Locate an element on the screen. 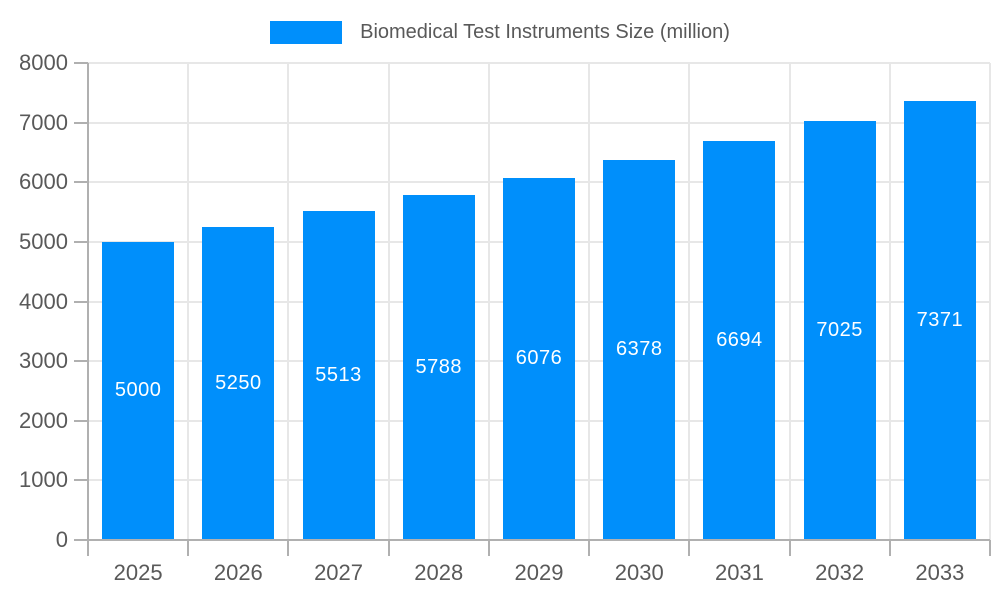  bar-2028: 5788 is located at coordinates (438, 367).